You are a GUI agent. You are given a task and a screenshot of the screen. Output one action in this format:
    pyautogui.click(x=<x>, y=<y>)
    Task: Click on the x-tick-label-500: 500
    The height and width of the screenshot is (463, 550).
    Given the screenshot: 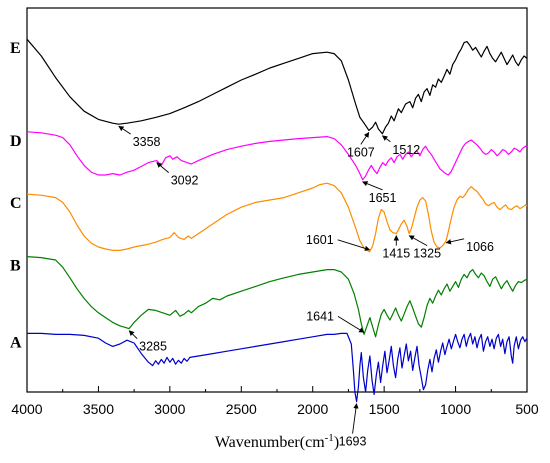 What is the action you would take?
    pyautogui.click(x=527, y=409)
    